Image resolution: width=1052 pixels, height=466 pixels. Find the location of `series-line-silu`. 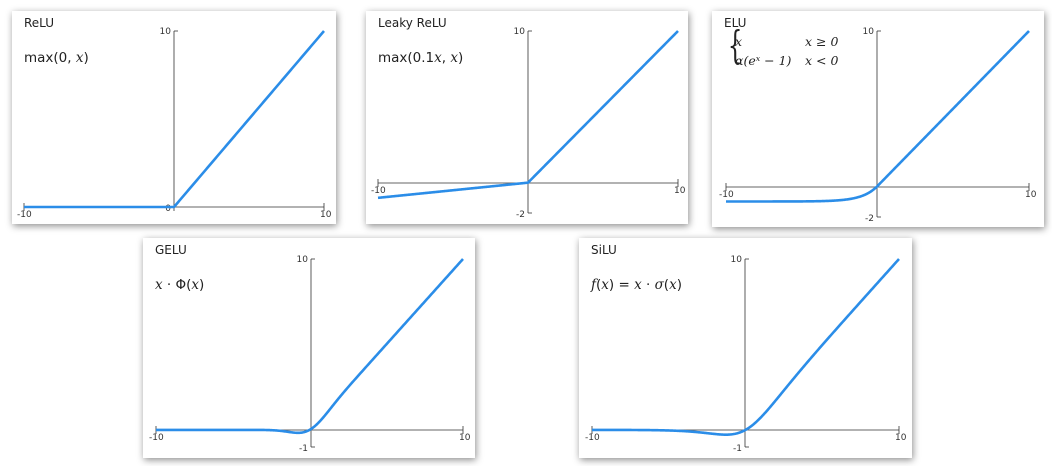

series-line-silu is located at coordinates (745, 347).